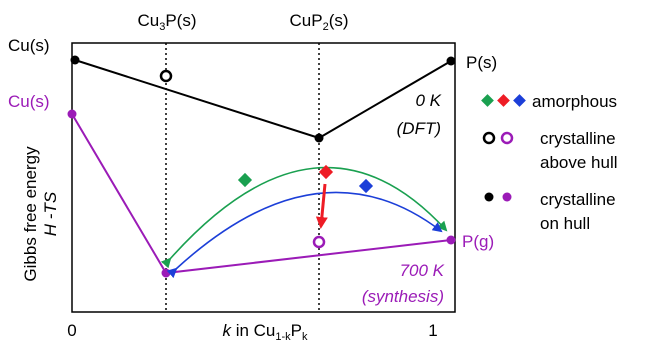 The width and height of the screenshot is (654, 345). Describe the element at coordinates (50, 213) in the screenshot. I see `y-axis-title-line2: H -TS` at that location.